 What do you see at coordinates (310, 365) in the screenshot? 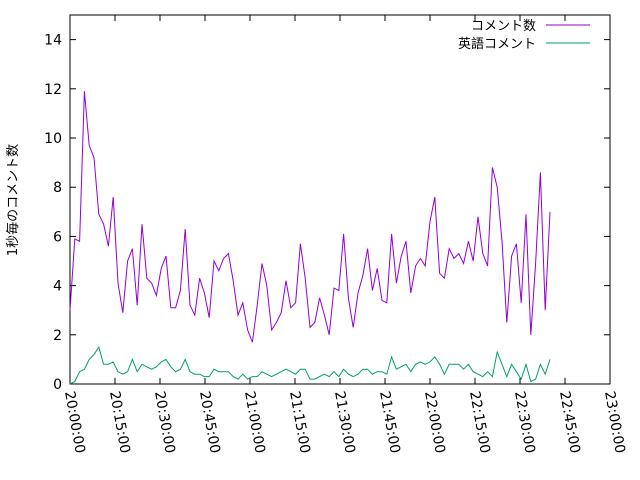
I see `series-line-english-comments` at bounding box center [310, 365].